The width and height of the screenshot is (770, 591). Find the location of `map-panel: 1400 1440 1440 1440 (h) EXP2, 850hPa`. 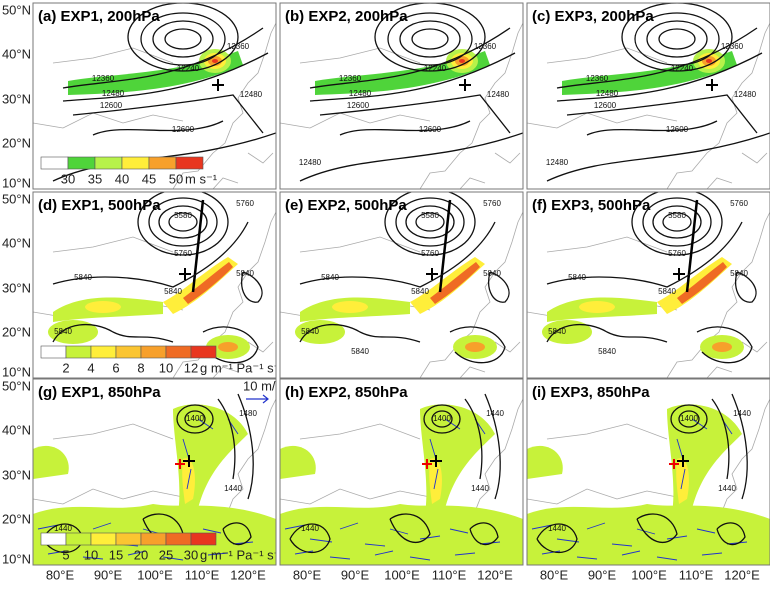

map-panel: 1400 1440 1440 1440 (h) EXP2, 850hPa is located at coordinates (401, 474).